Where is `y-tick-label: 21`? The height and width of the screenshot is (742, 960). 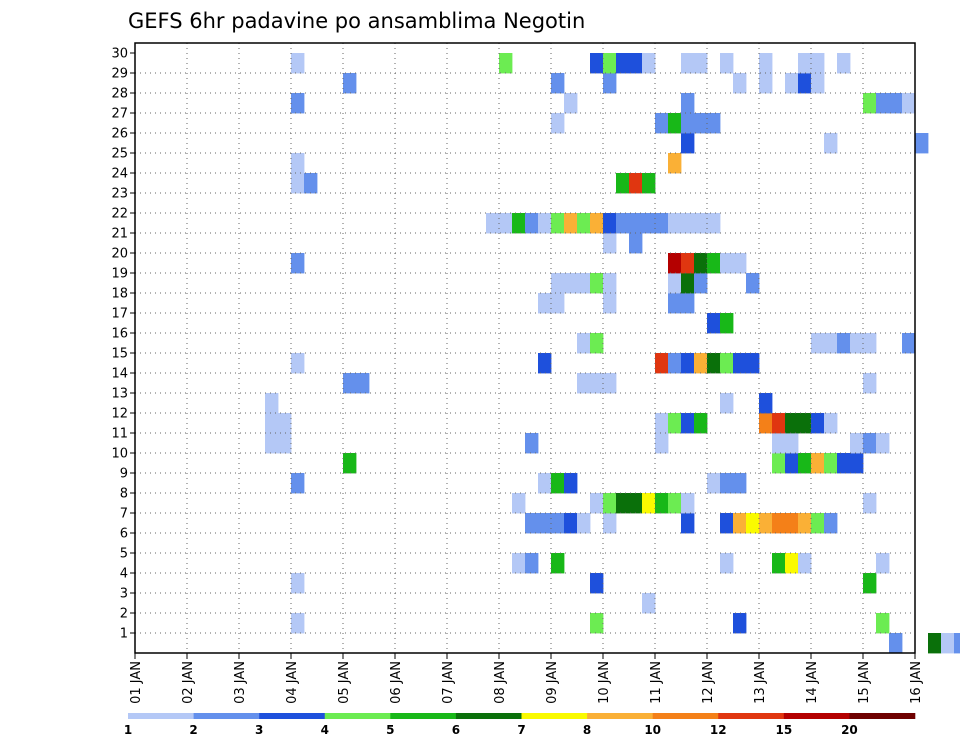 y-tick-label: 21 is located at coordinates (119, 234).